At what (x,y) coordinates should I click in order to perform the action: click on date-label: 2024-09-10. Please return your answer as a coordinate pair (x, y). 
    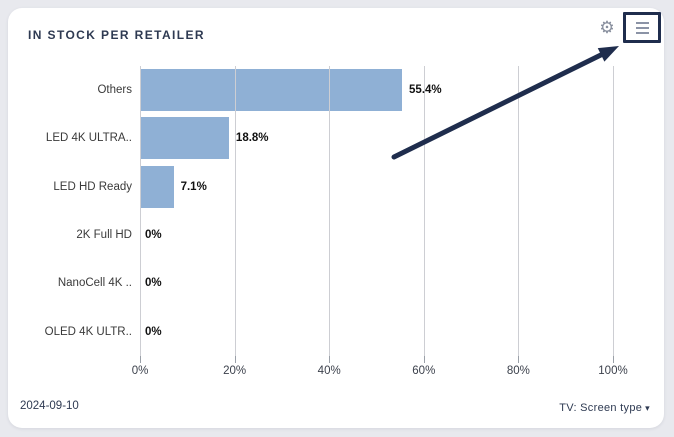
    Looking at the image, I should click on (49, 406).